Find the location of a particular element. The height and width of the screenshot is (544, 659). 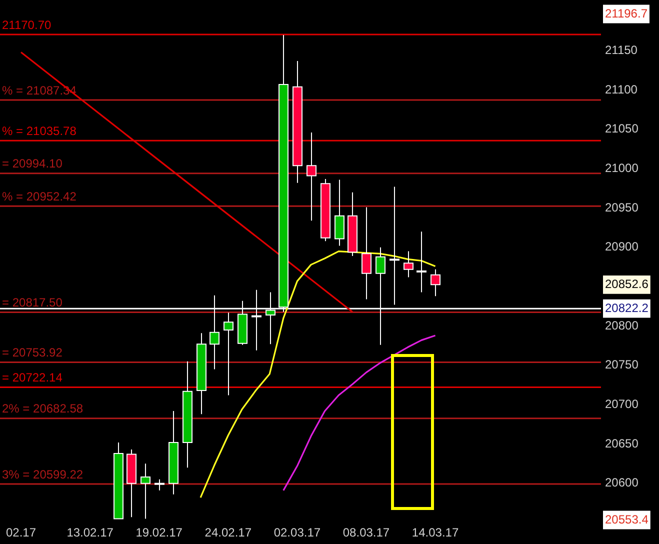

ref-line-label: = 20994.10 is located at coordinates (32, 163).